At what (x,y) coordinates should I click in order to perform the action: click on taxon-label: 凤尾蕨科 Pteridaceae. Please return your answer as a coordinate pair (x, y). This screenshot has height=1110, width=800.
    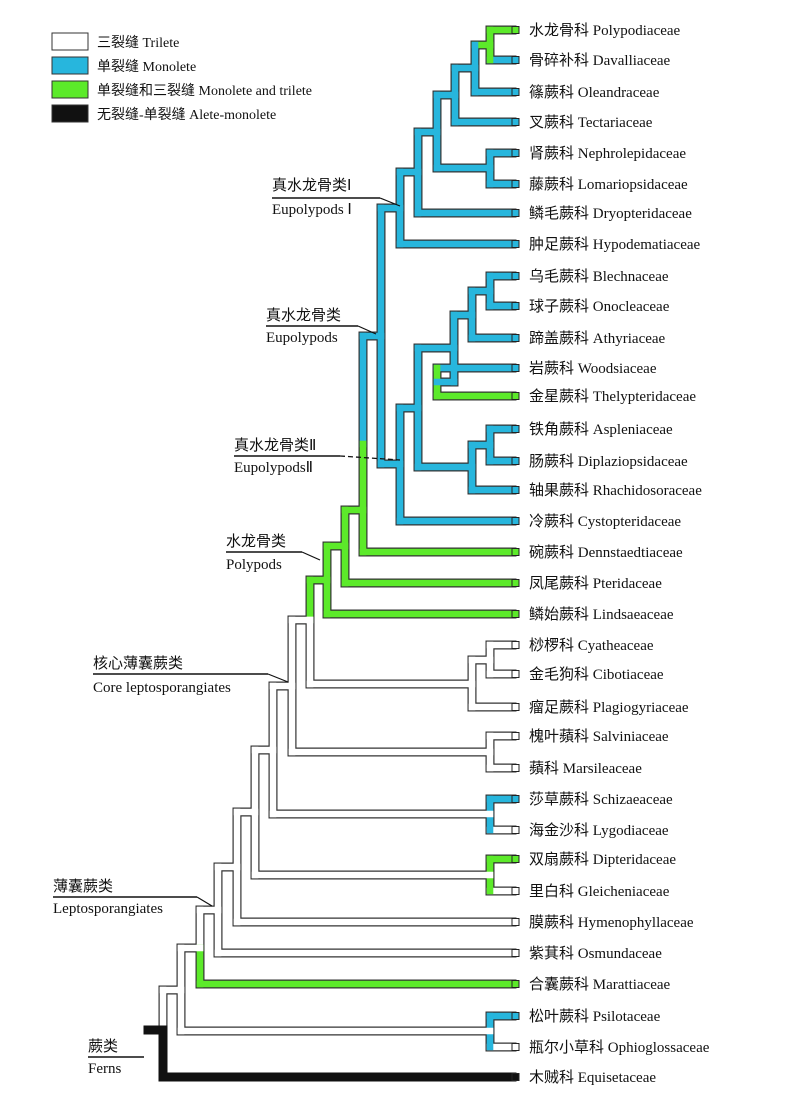
    Looking at the image, I should click on (595, 583).